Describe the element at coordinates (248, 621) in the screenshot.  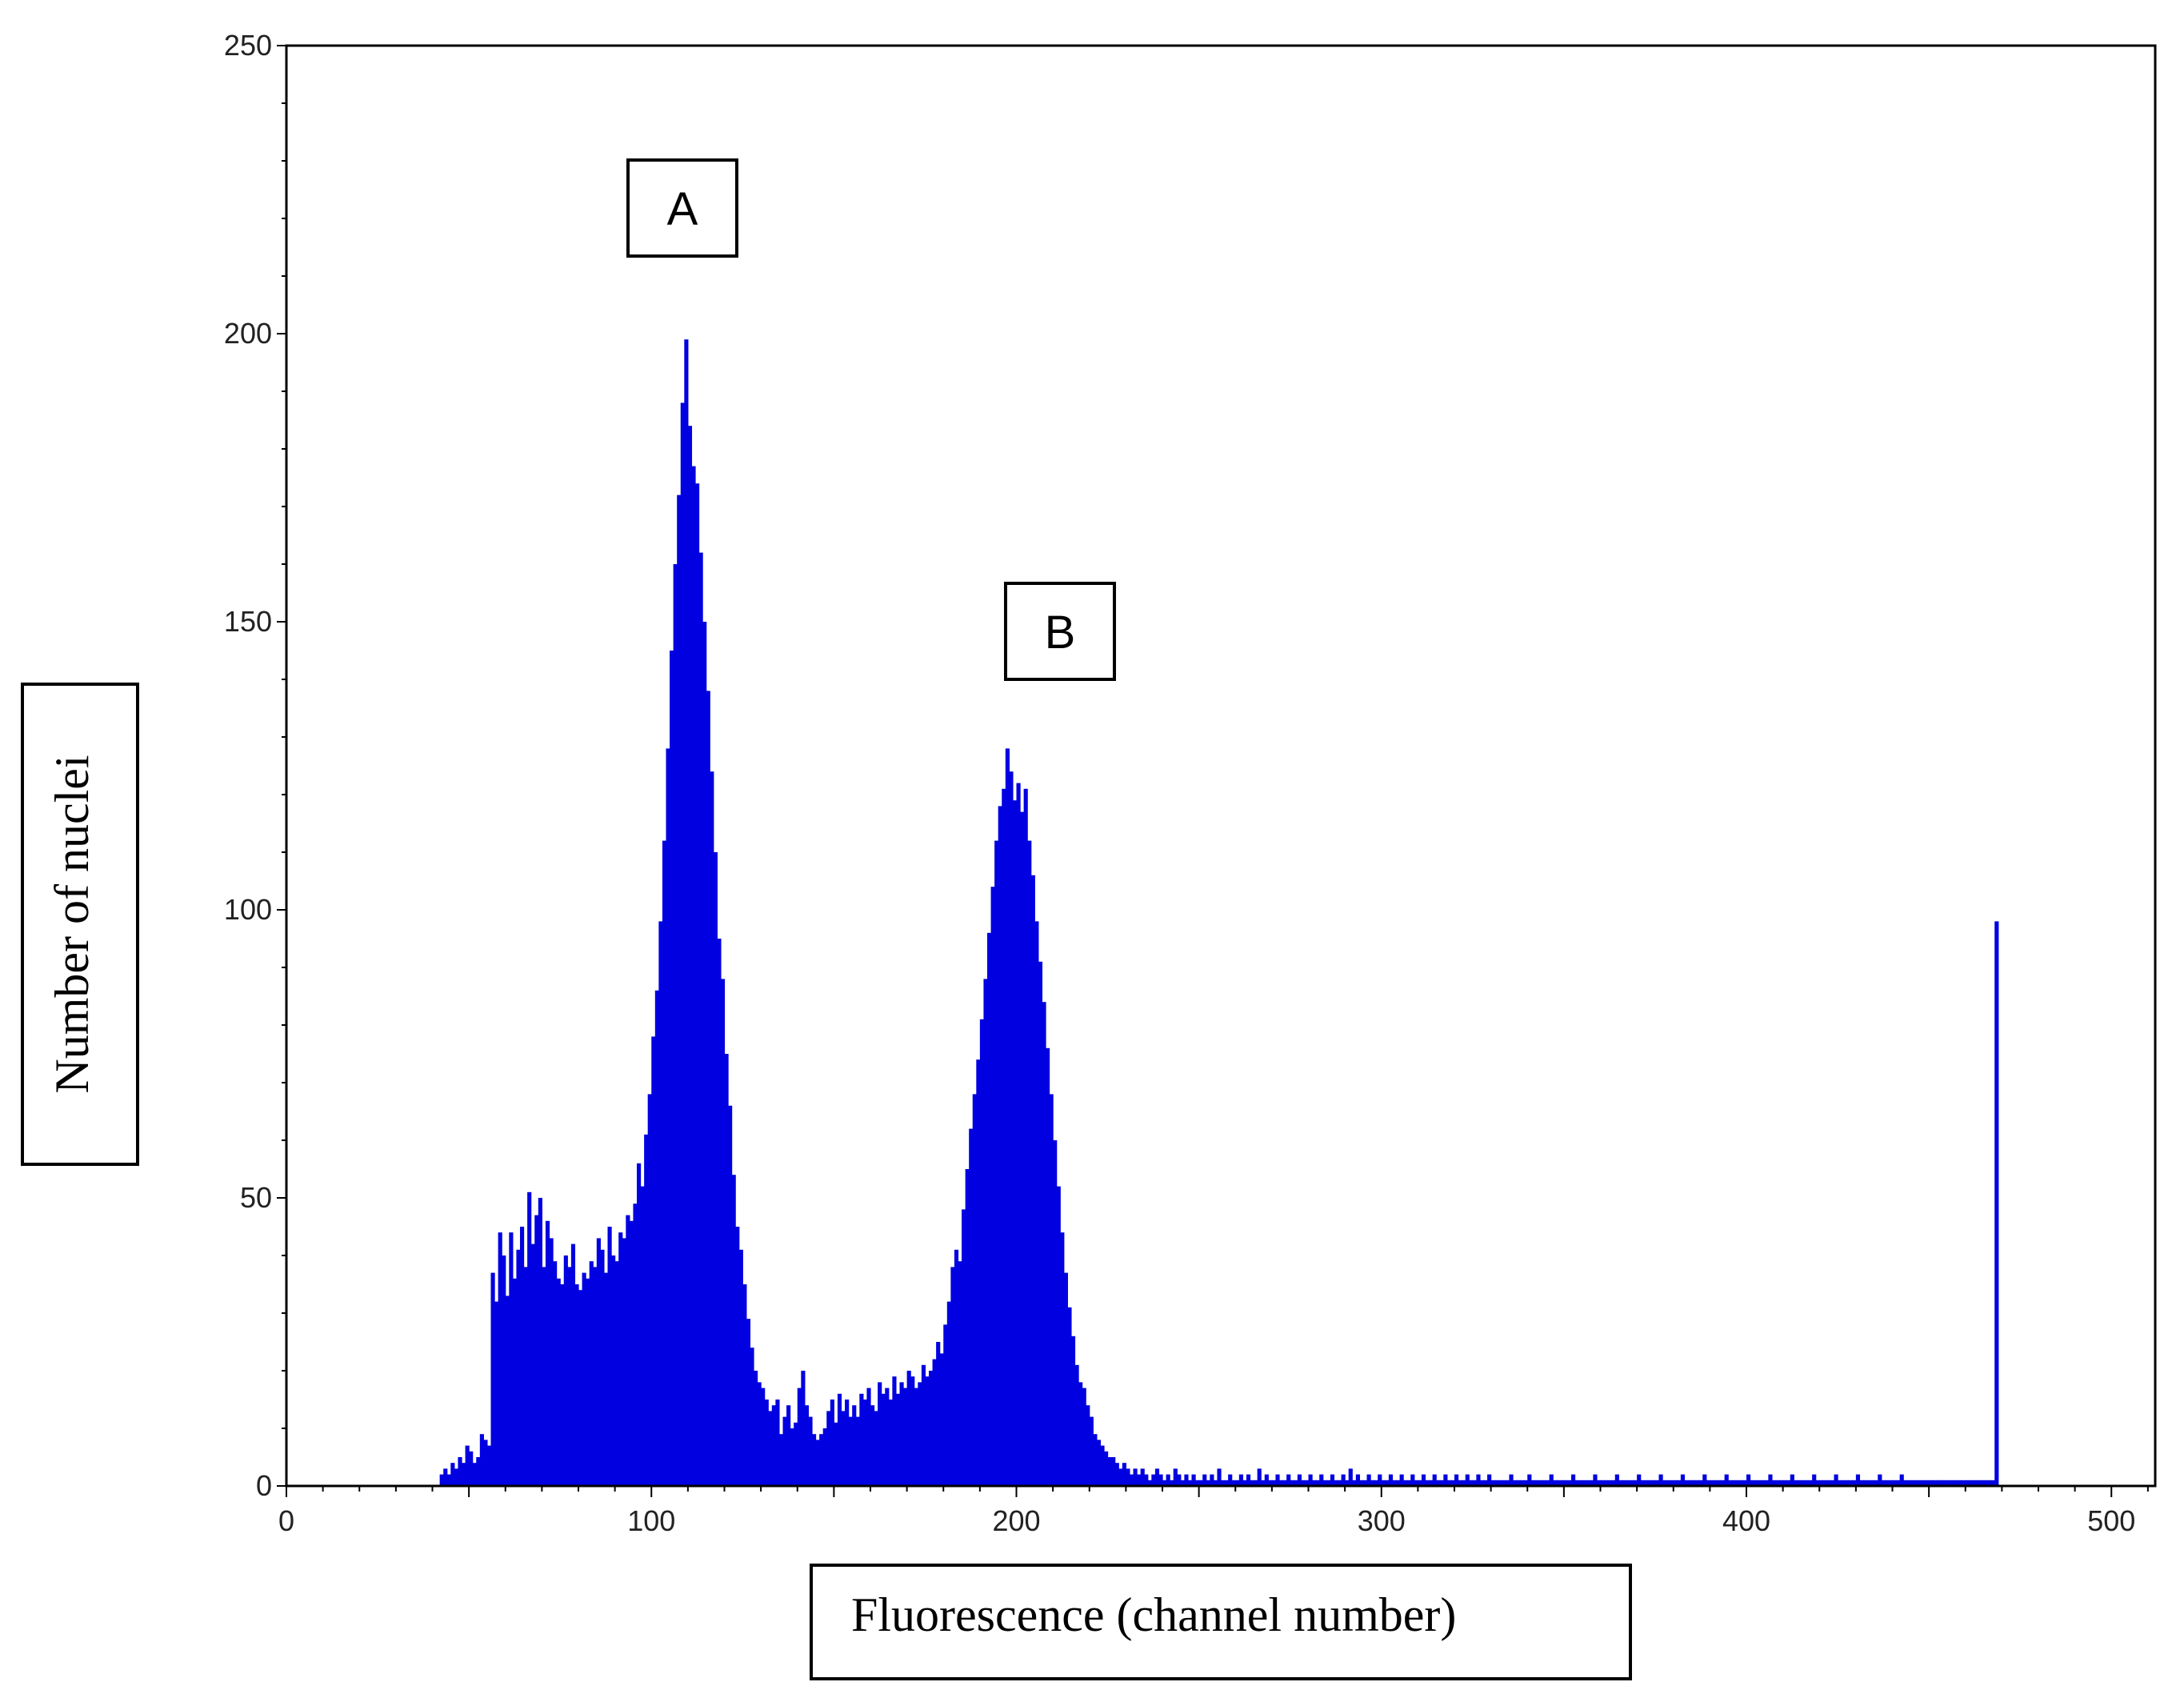
I see `y-tick-label: 150` at that location.